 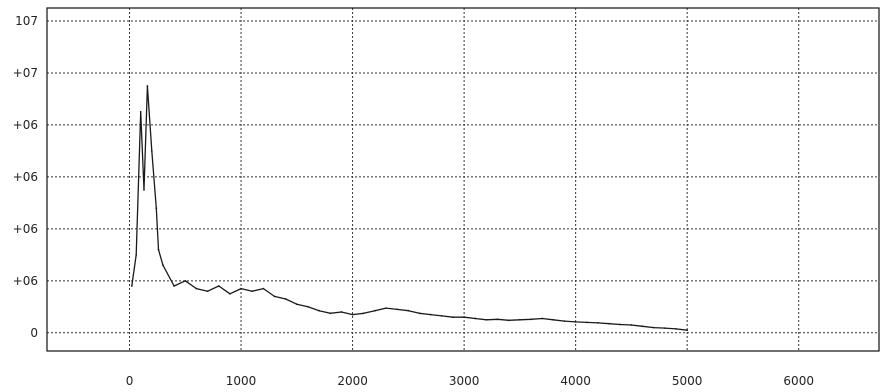 I want to click on x-tick-label: 3000, so click(x=464, y=381).